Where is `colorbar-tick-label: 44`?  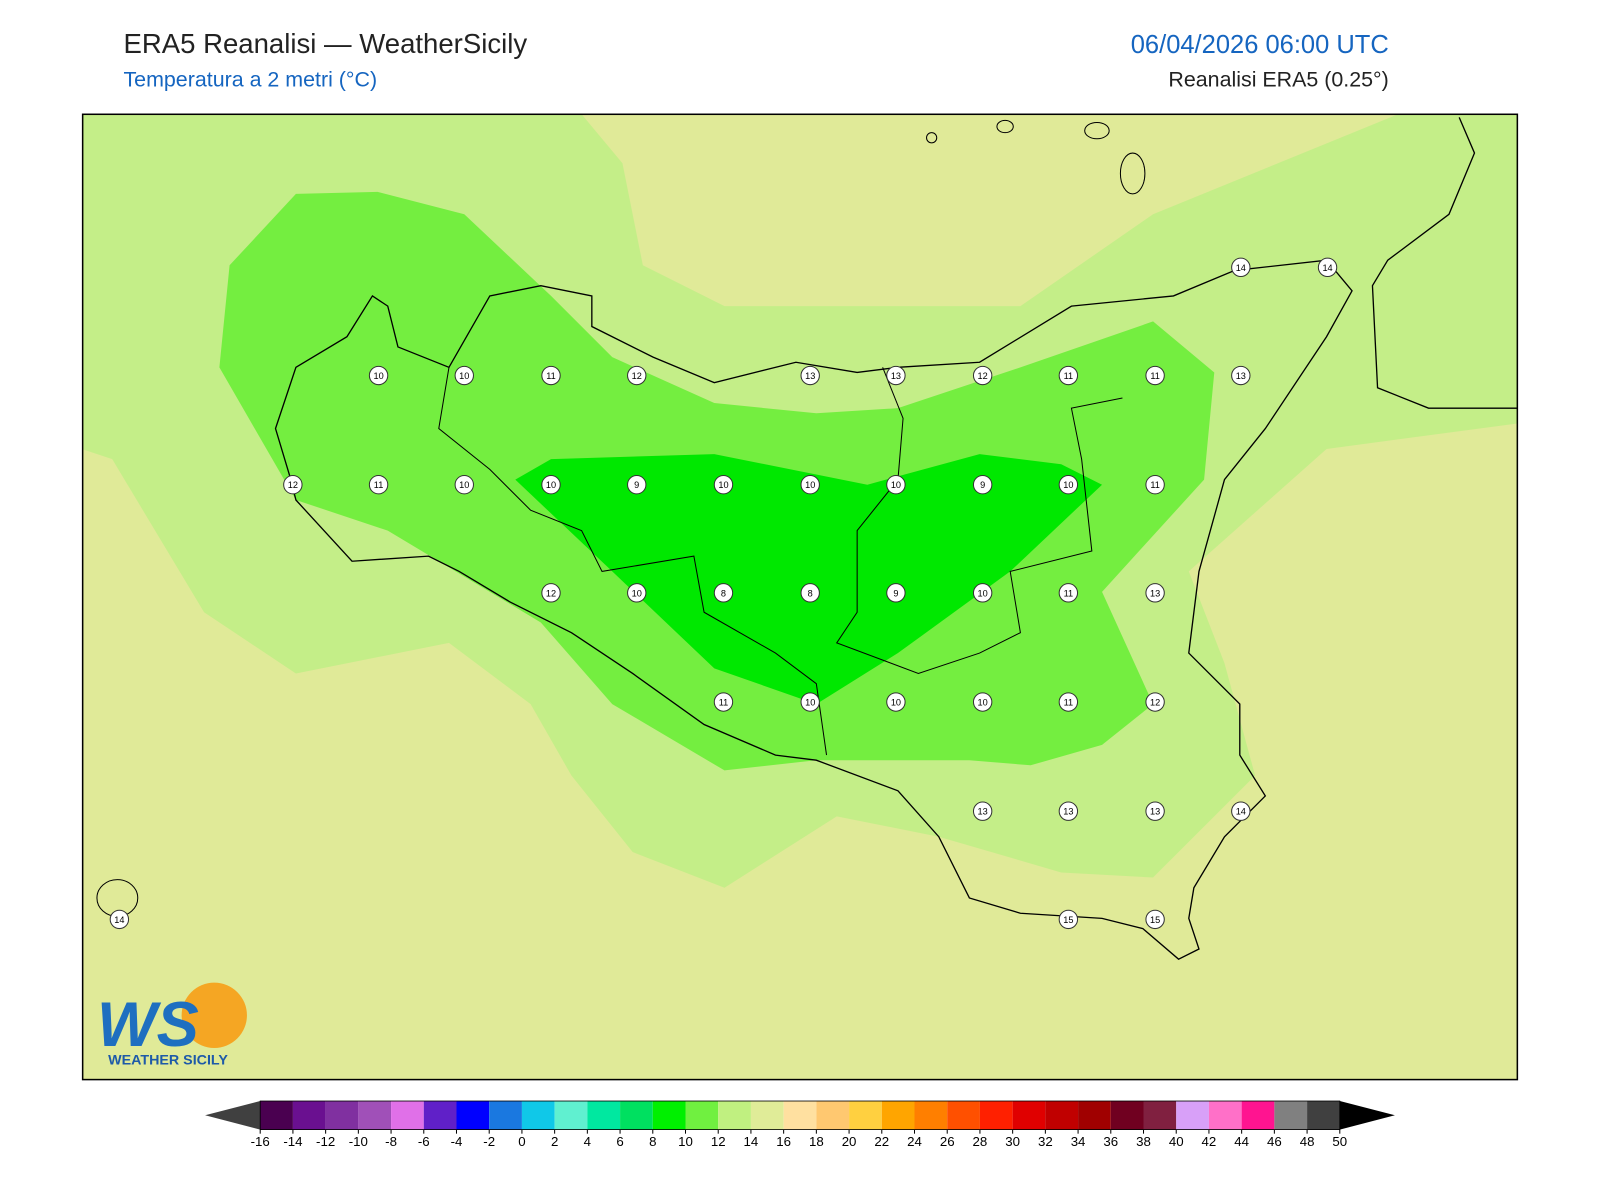 colorbar-tick-label: 44 is located at coordinates (1241, 1141).